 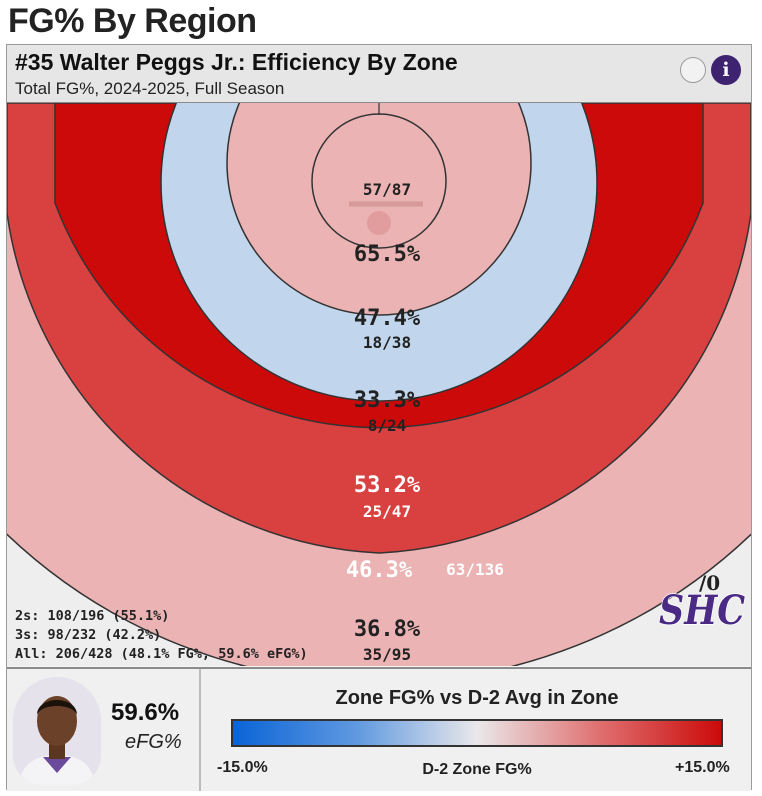 I want to click on deep-threes-made-att: 35/95, so click(x=387, y=654).